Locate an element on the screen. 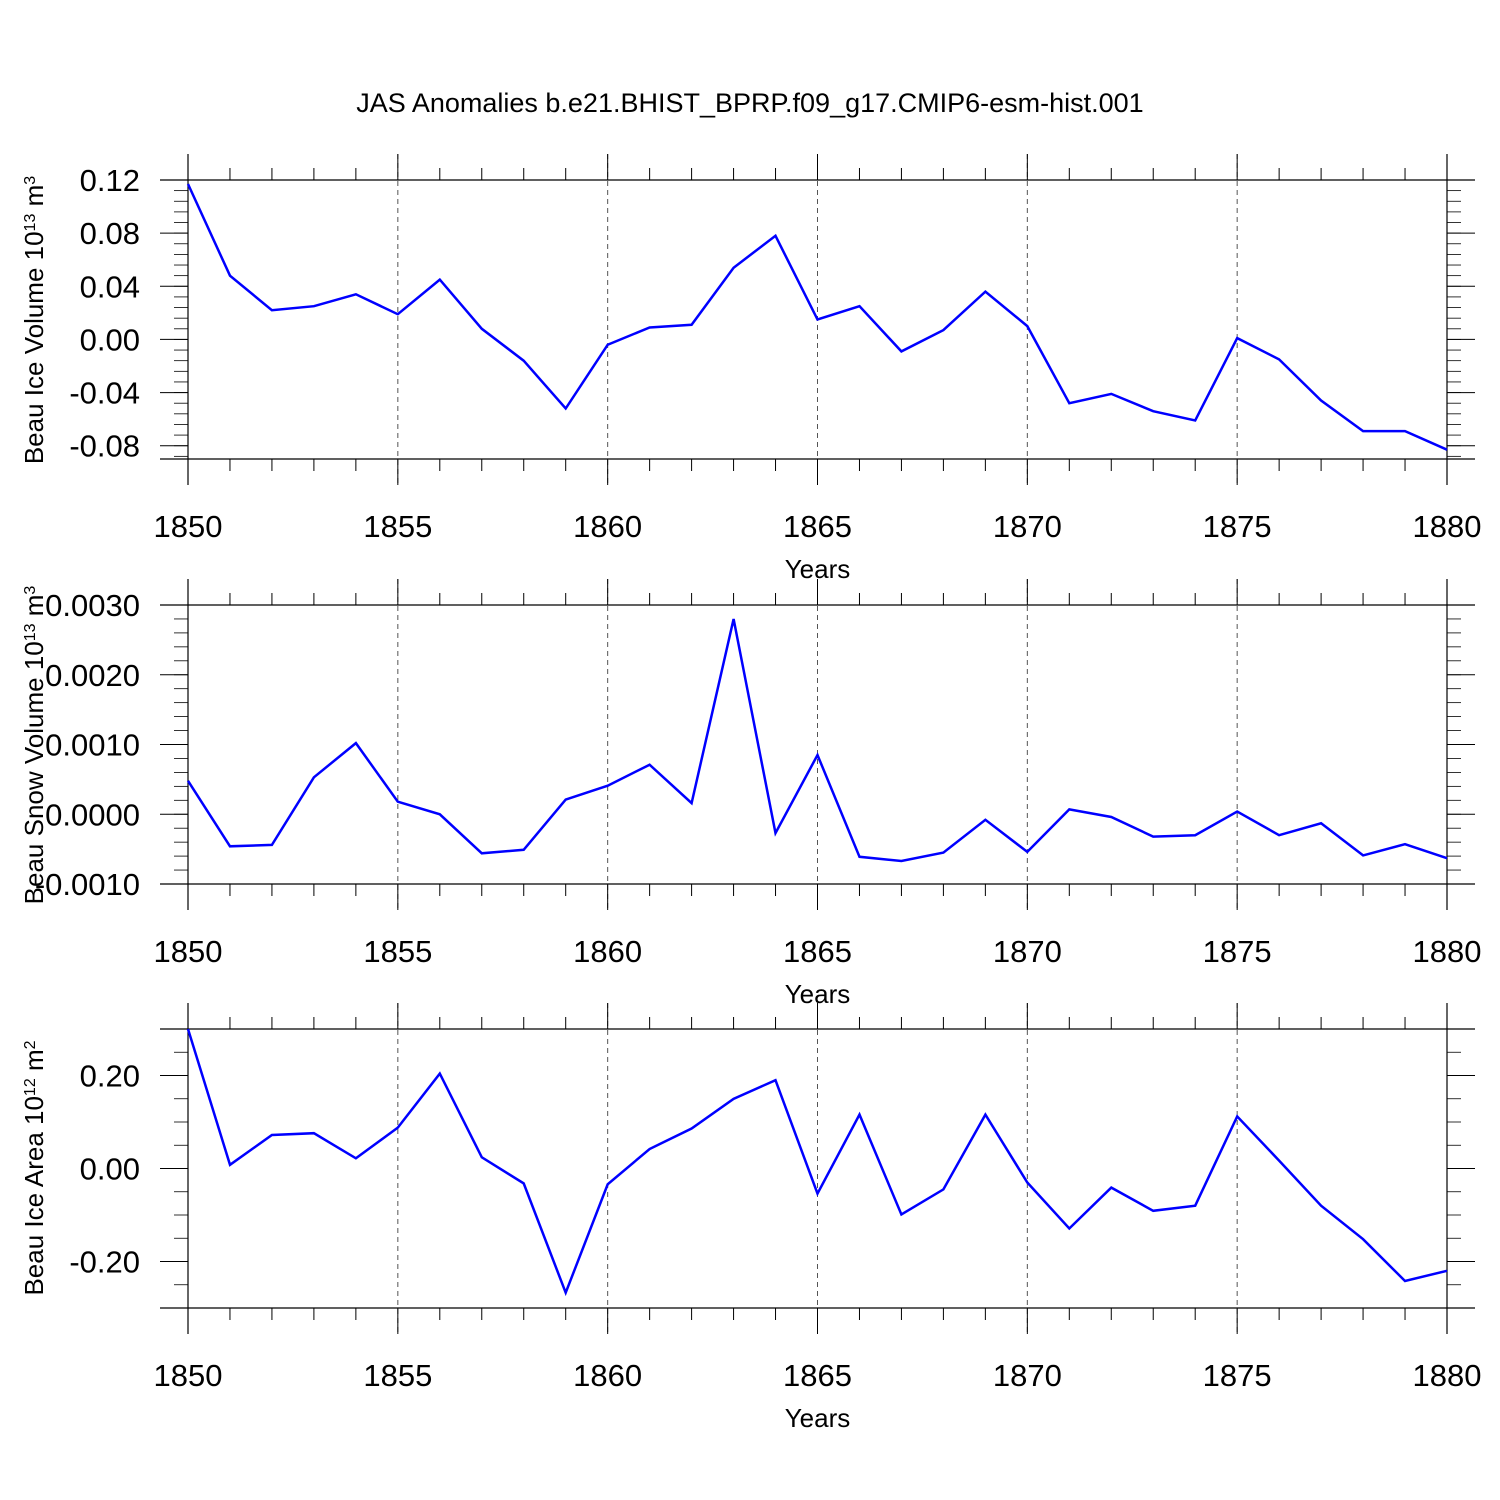 The width and height of the screenshot is (1500, 1500). data-series-line is located at coordinates (817, 740).